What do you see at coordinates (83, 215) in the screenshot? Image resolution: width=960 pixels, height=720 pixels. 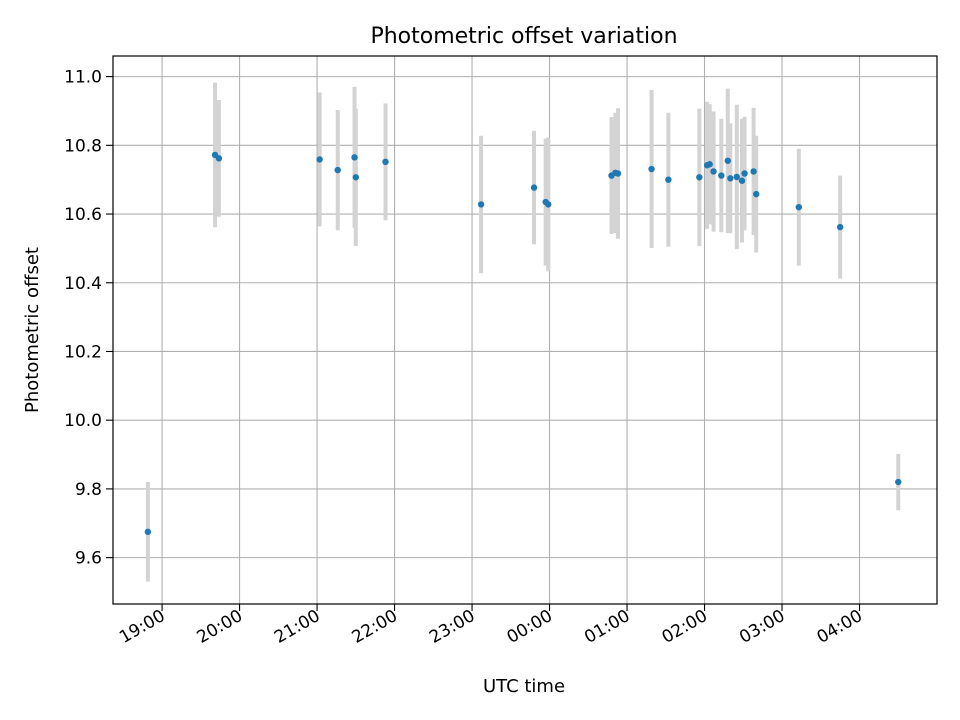 I see `y-tick-label: 10.6` at bounding box center [83, 215].